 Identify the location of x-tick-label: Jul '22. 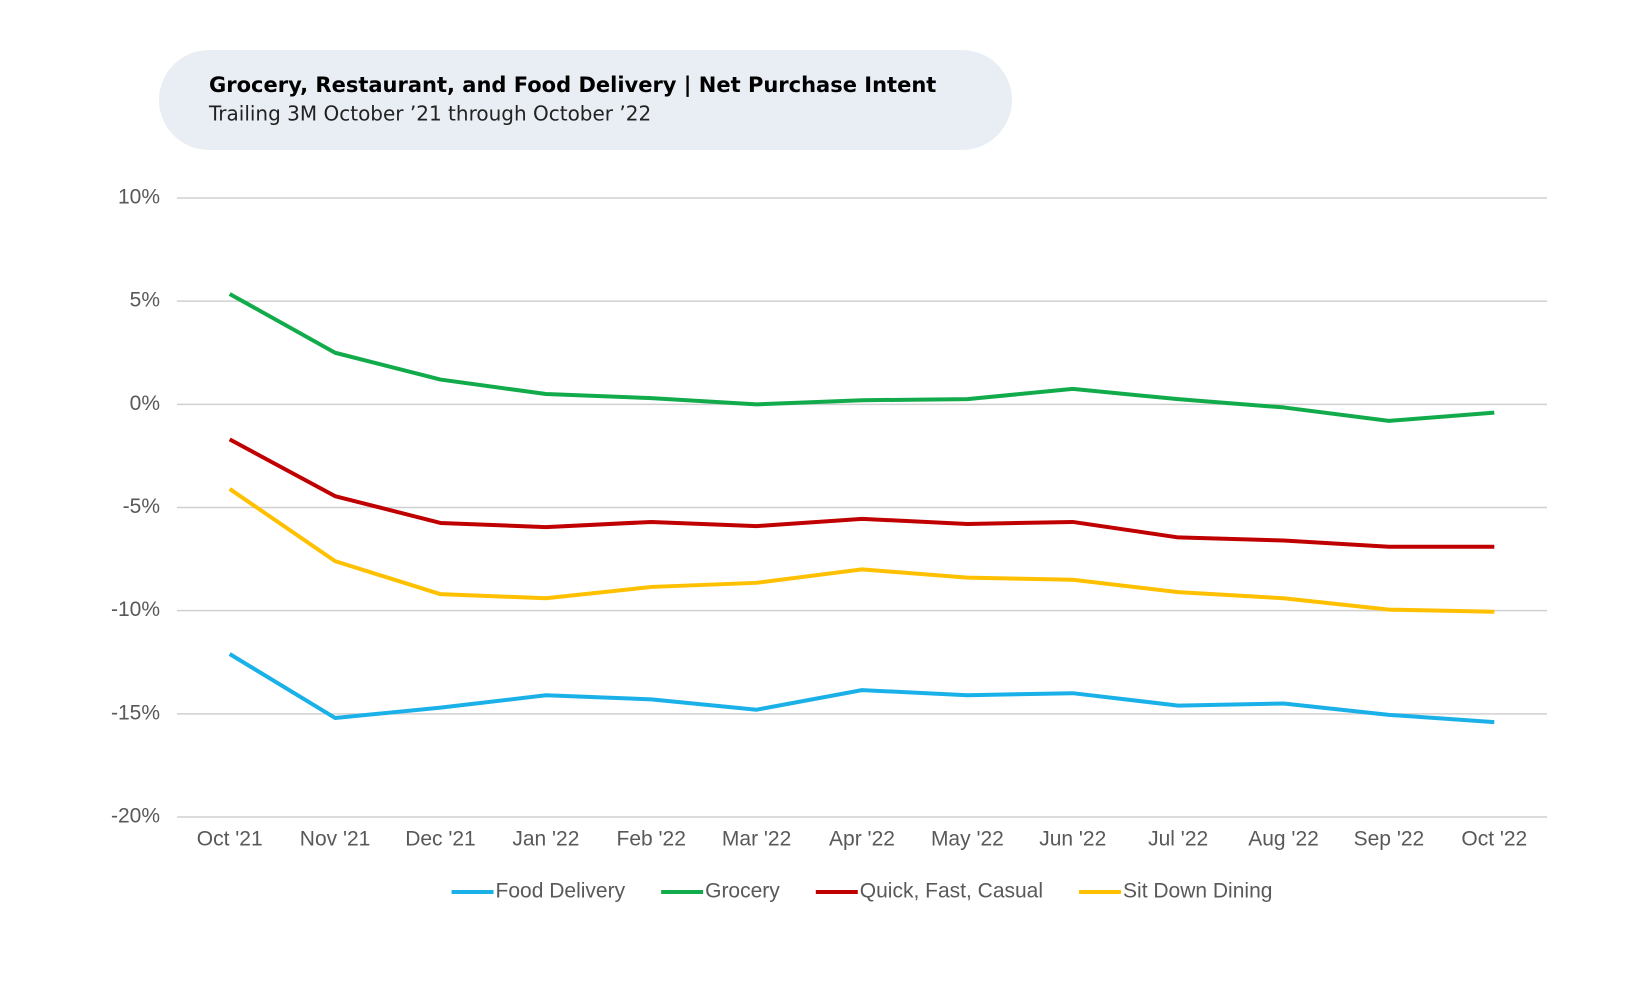
(1178, 839).